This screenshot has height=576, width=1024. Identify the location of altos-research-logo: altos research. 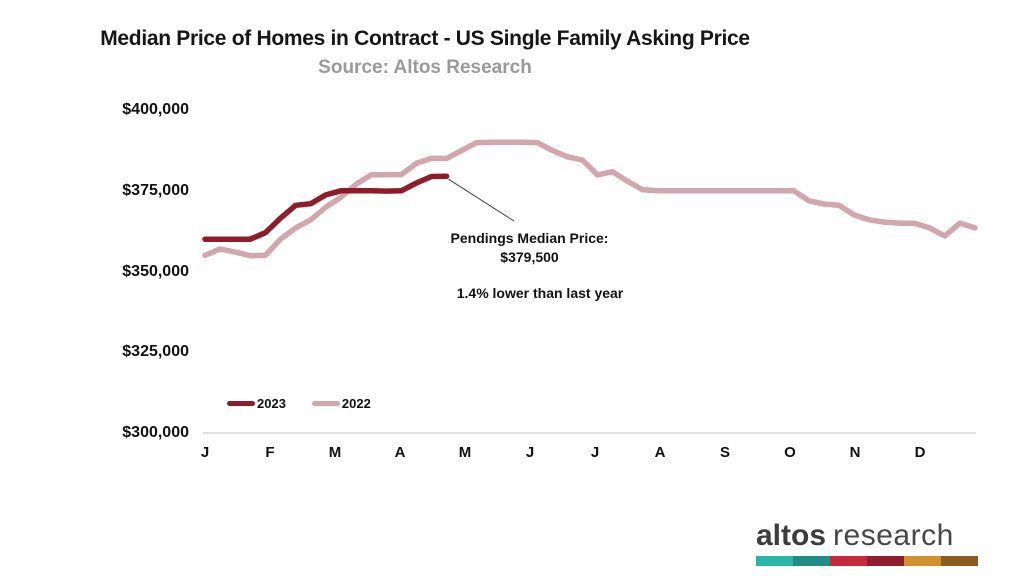
(868, 542).